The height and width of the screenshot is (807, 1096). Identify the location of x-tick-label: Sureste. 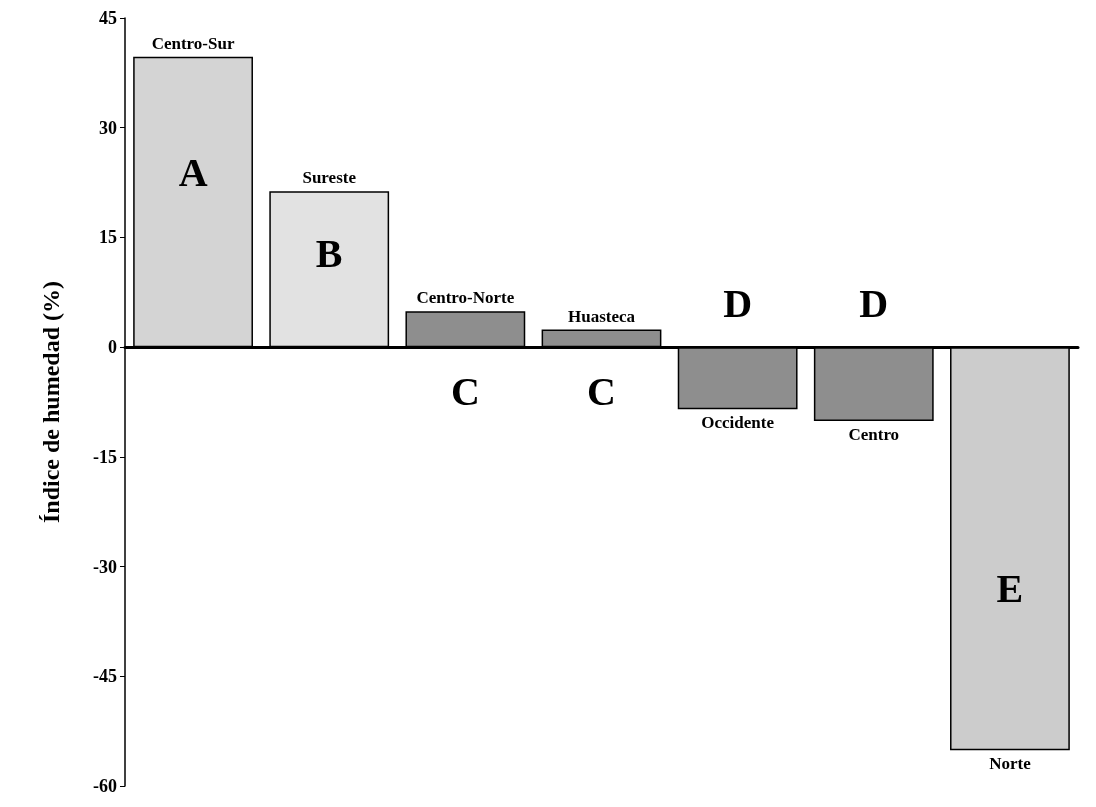
(329, 178).